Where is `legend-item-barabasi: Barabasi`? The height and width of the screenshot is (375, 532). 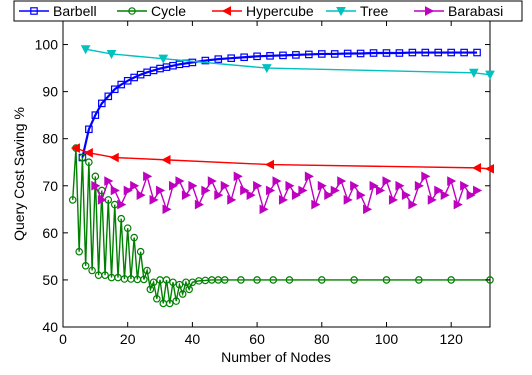 legend-item-barabasi: Barabasi is located at coordinates (458, 11).